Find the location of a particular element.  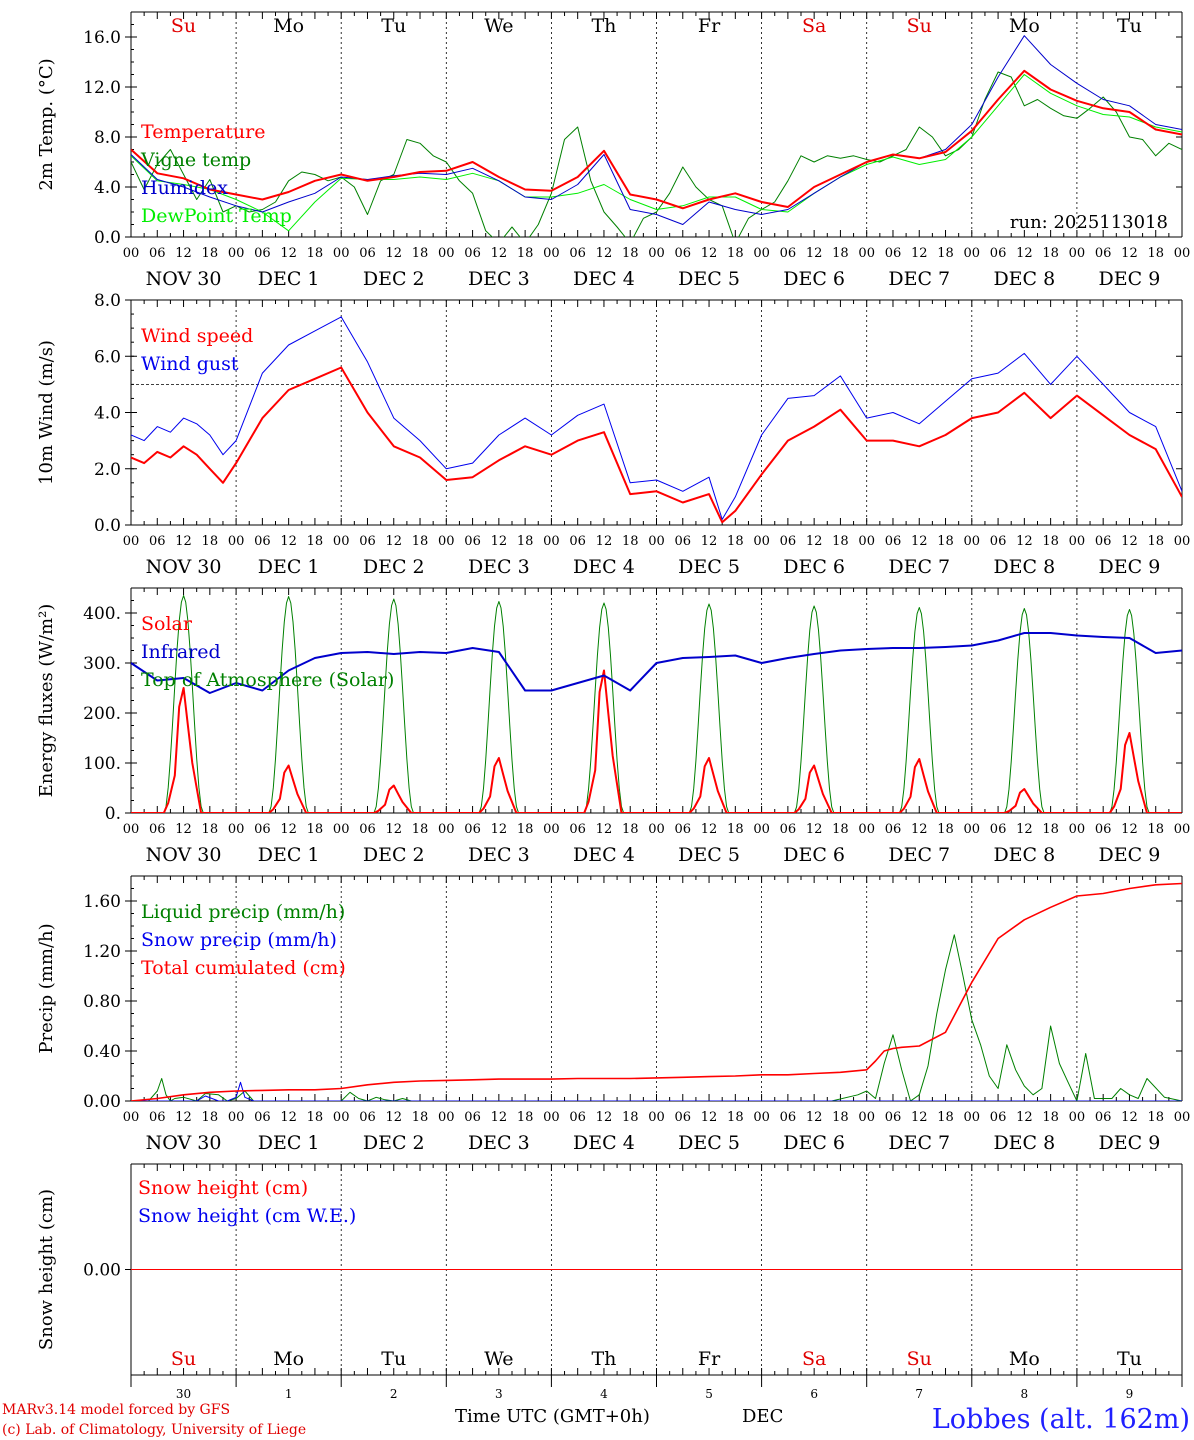

day-number: 6 is located at coordinates (814, 1394).